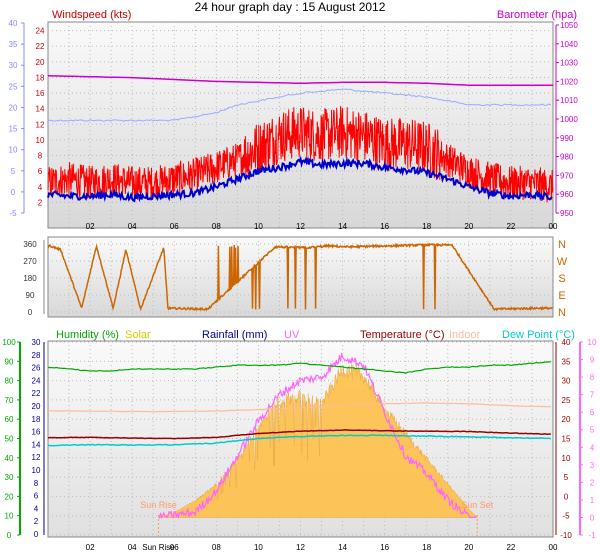  Describe the element at coordinates (36, 406) in the screenshot. I see `rain-tick-label: 20` at that location.